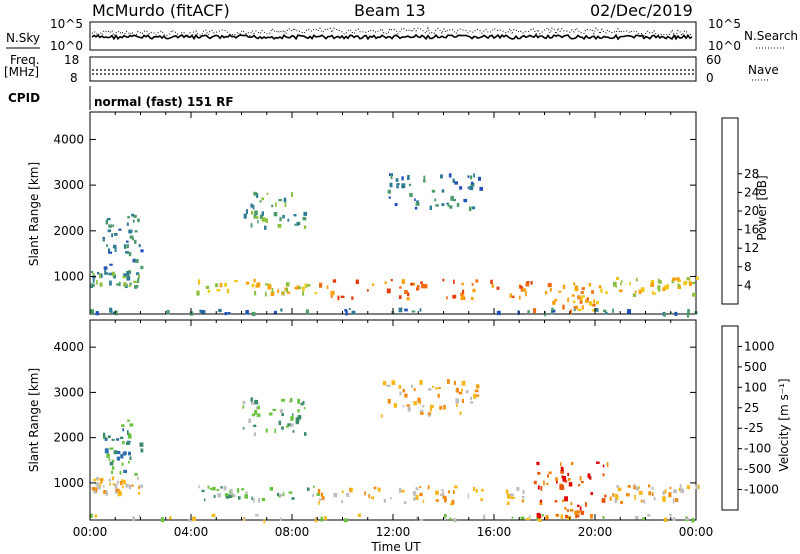  What do you see at coordinates (68, 392) in the screenshot?
I see `y-tick-label: 3000` at bounding box center [68, 392].